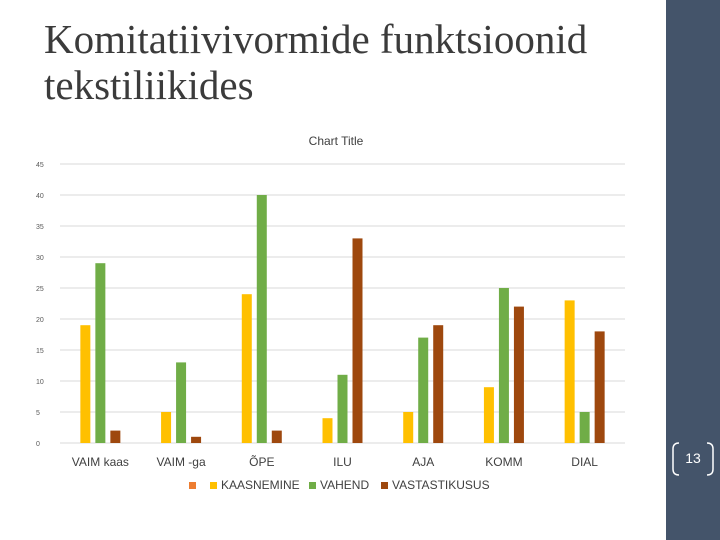  Describe the element at coordinates (260, 485) in the screenshot. I see `legend-label: KAASNEMINE` at that location.